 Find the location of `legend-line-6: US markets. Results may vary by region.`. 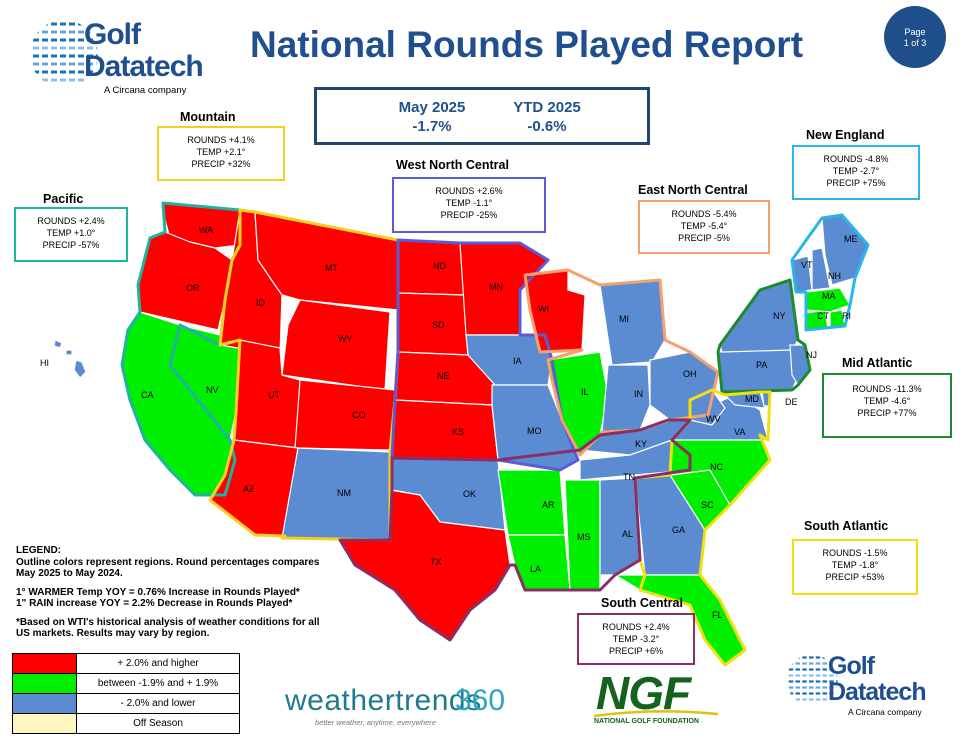

legend-line-6: US markets. Results may vary by region. is located at coordinates (113, 633).